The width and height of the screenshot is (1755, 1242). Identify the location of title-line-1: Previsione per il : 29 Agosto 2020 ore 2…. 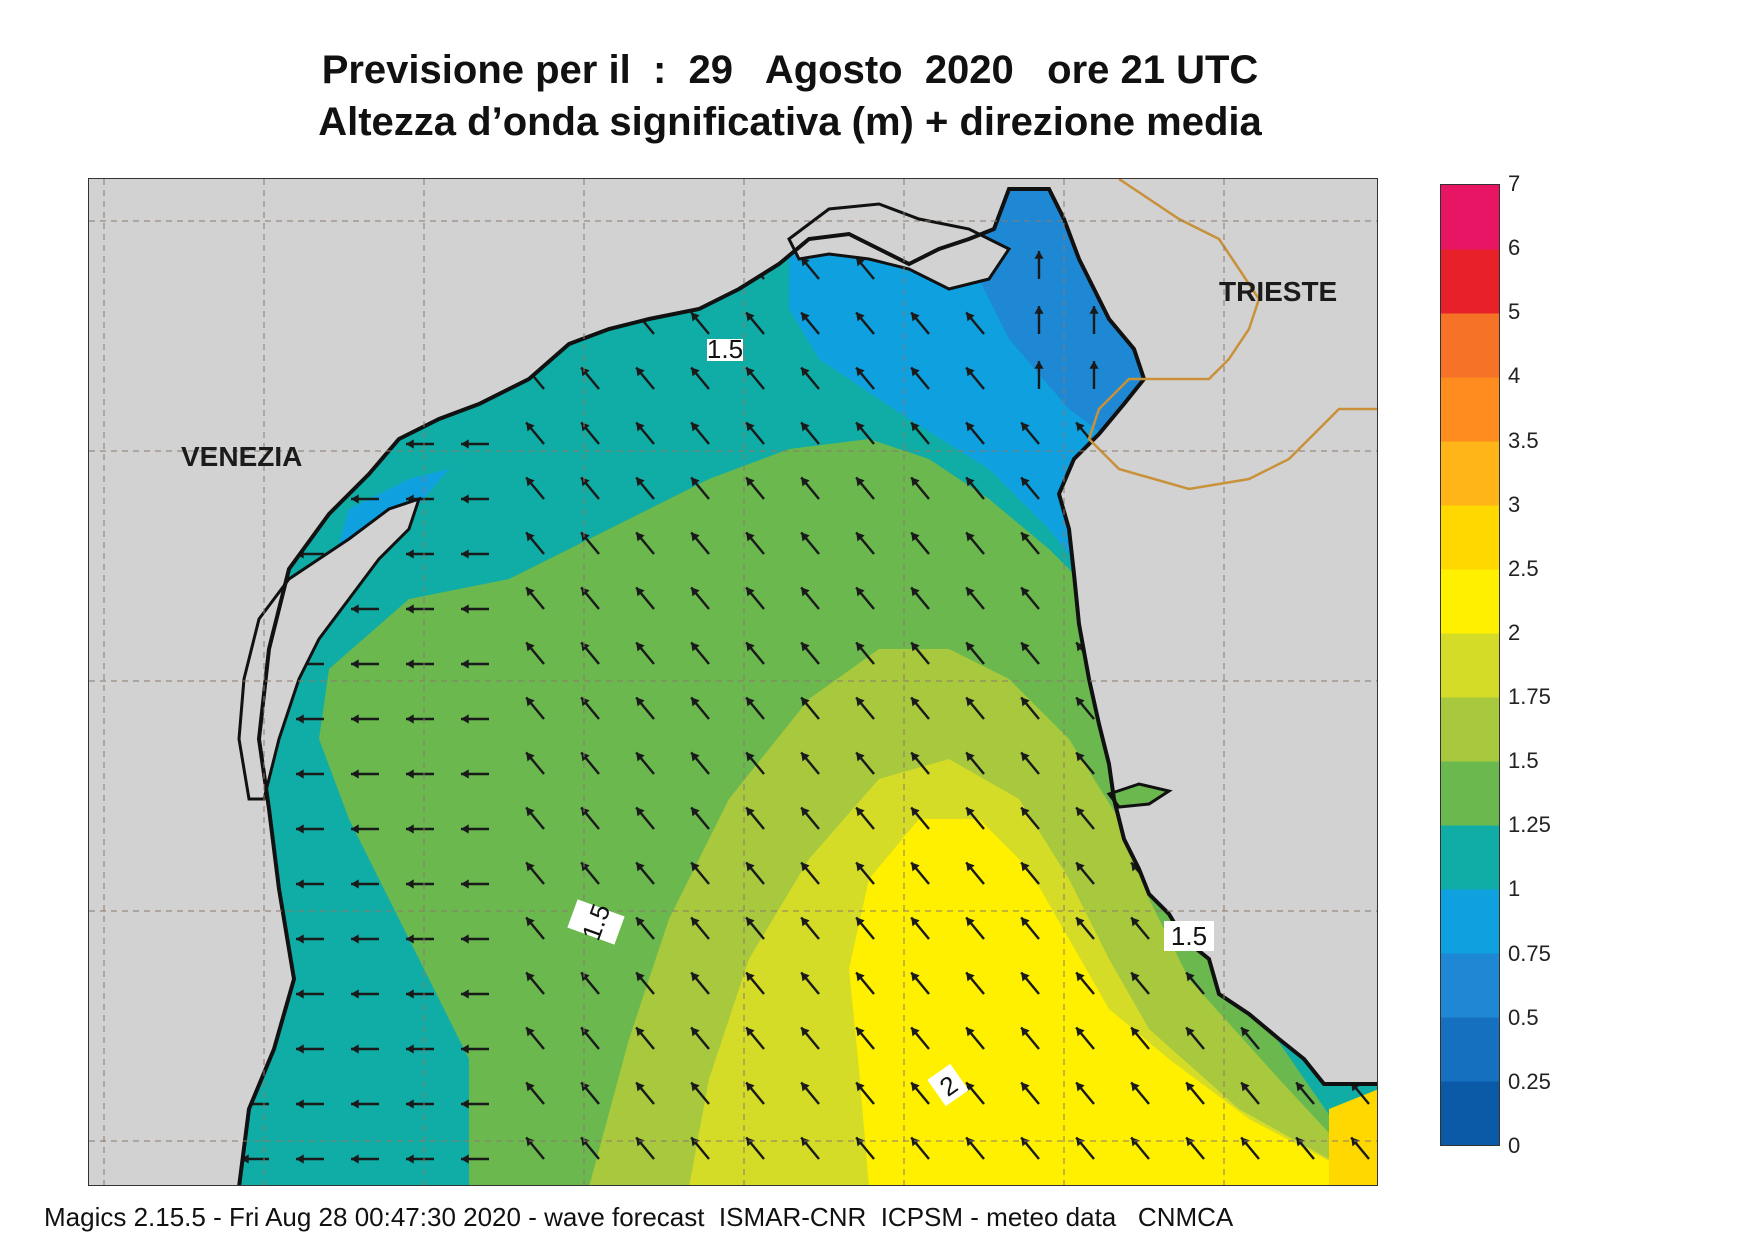
(790, 70).